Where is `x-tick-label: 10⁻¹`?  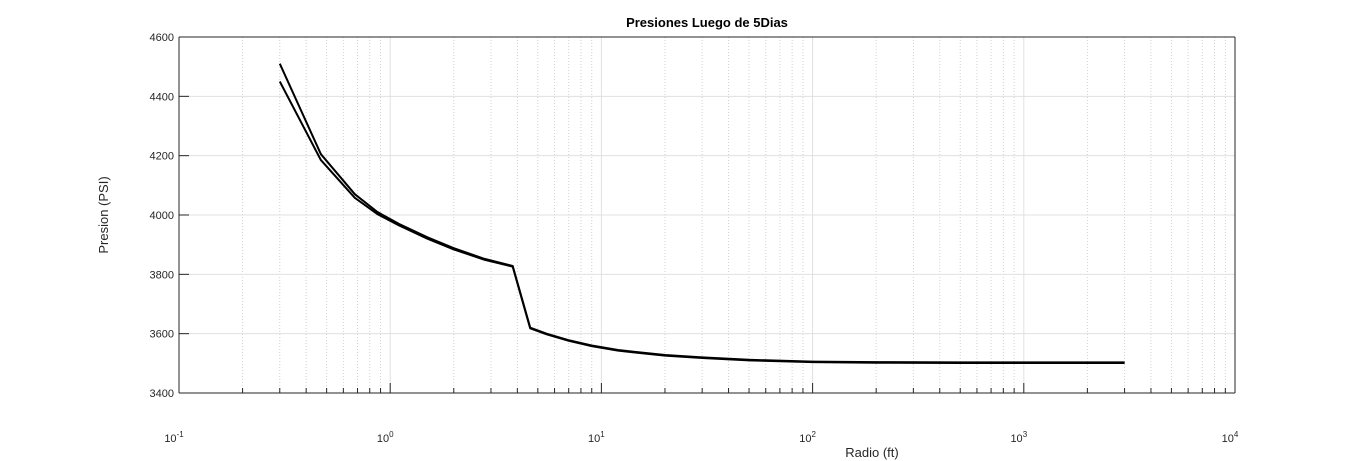
x-tick-label: 10⁻¹ is located at coordinates (174, 437).